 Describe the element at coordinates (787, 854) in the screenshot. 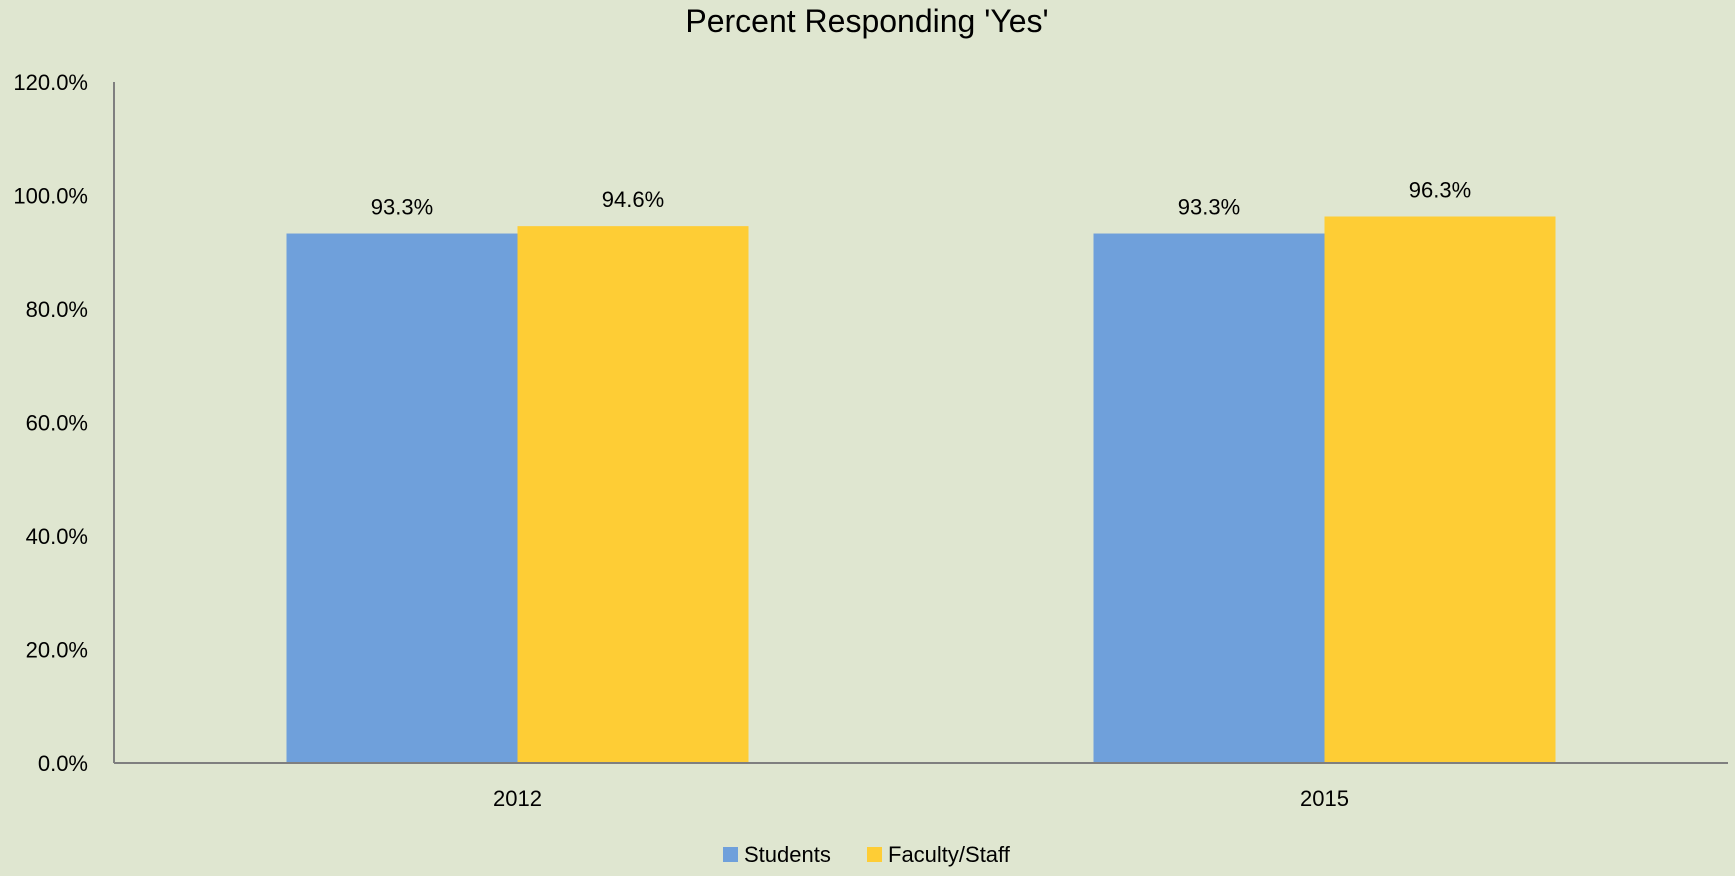

I see `legend-label: Students` at that location.